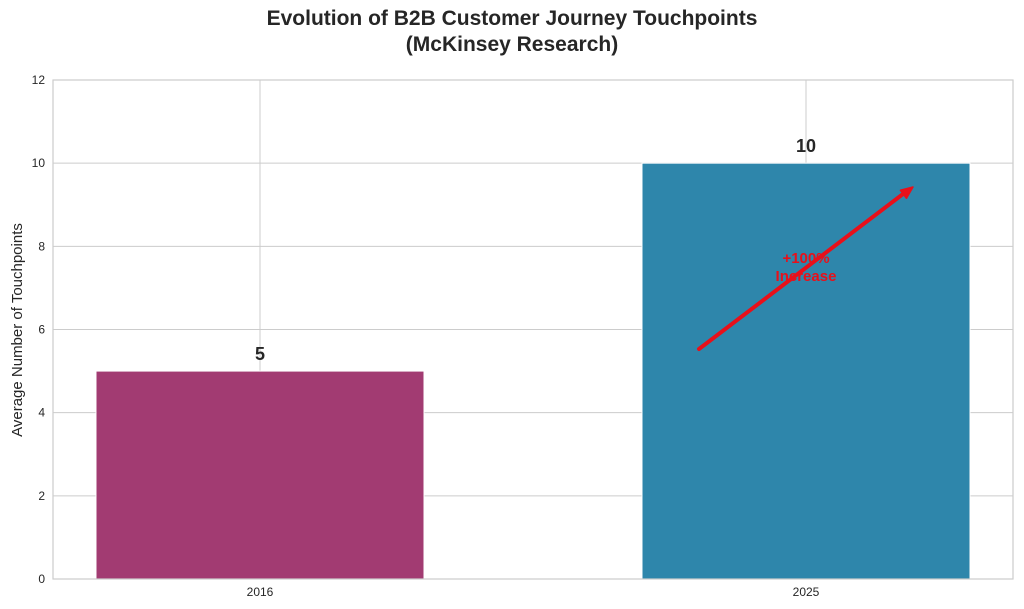  I want to click on y-tick-label: 12, so click(39, 80).